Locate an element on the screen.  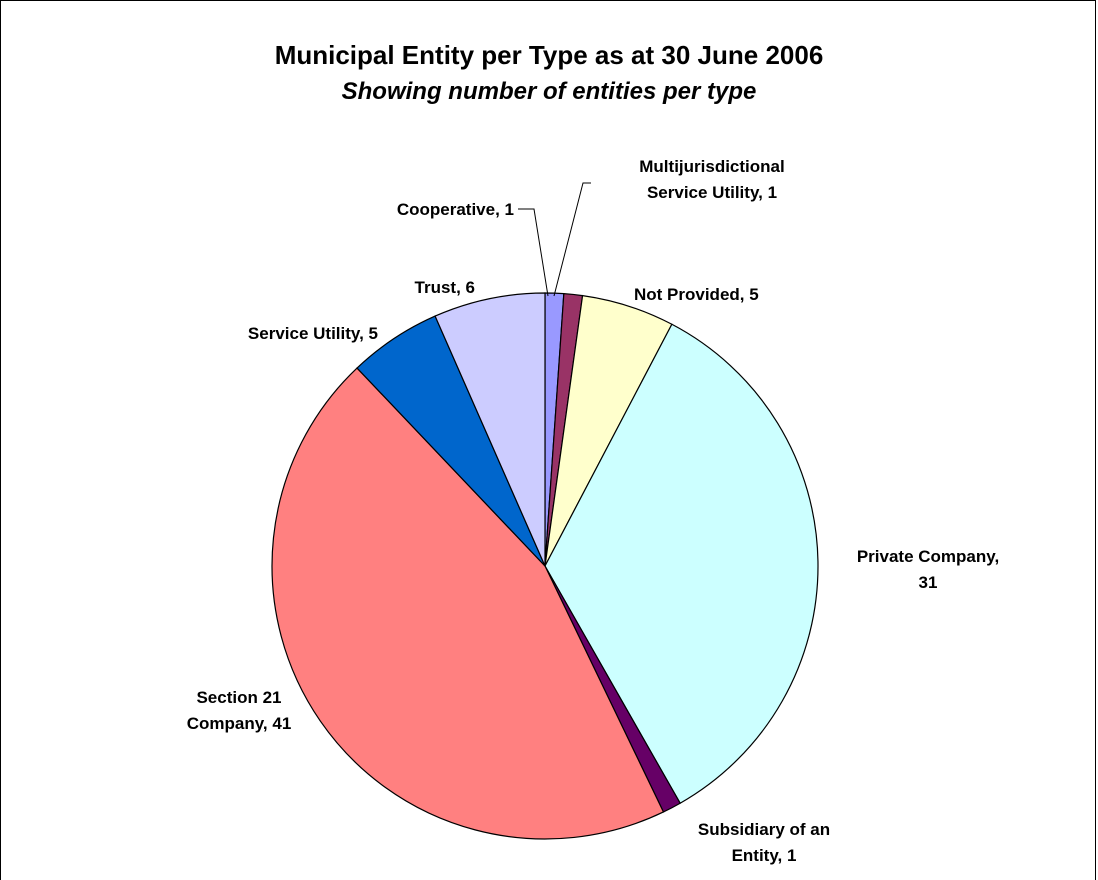
data-label-service-utility: Service Utility, 5 is located at coordinates (313, 333).